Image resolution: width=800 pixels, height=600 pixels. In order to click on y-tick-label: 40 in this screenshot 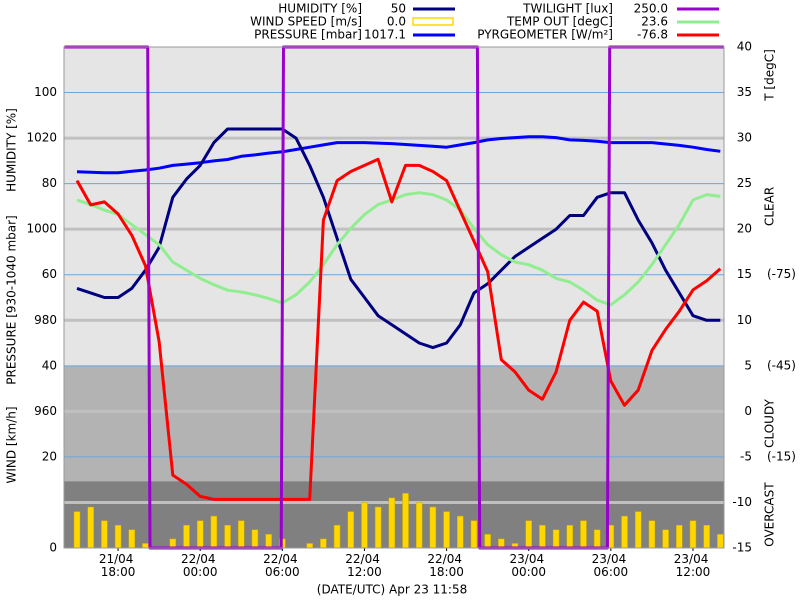, I will do `click(49, 365)`.